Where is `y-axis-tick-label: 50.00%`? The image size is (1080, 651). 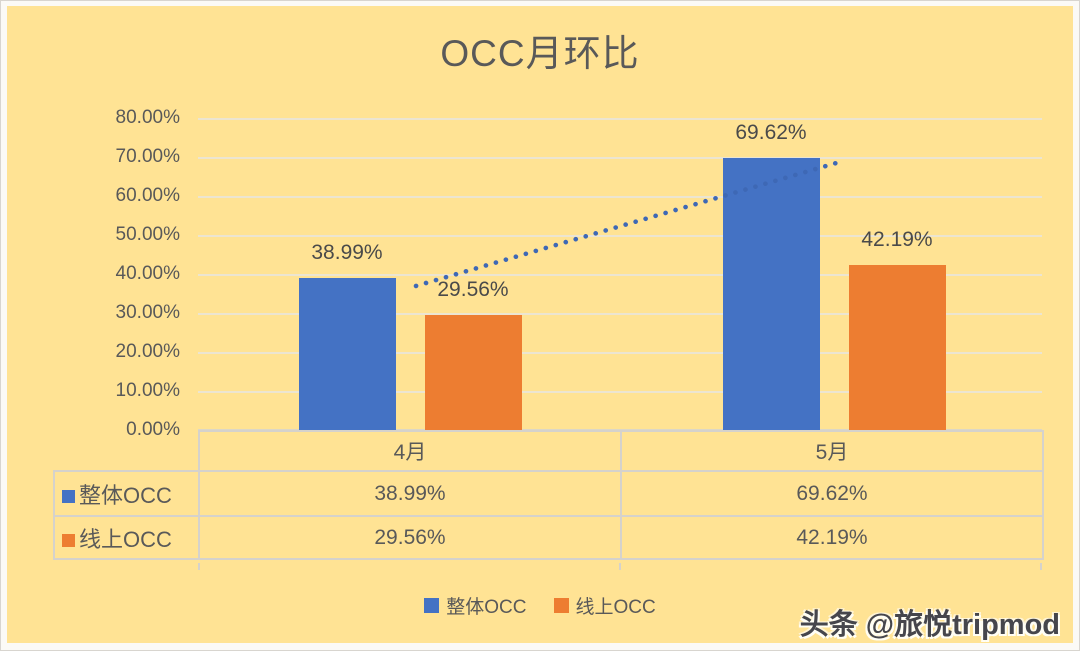
y-axis-tick-label: 50.00% is located at coordinates (147, 234).